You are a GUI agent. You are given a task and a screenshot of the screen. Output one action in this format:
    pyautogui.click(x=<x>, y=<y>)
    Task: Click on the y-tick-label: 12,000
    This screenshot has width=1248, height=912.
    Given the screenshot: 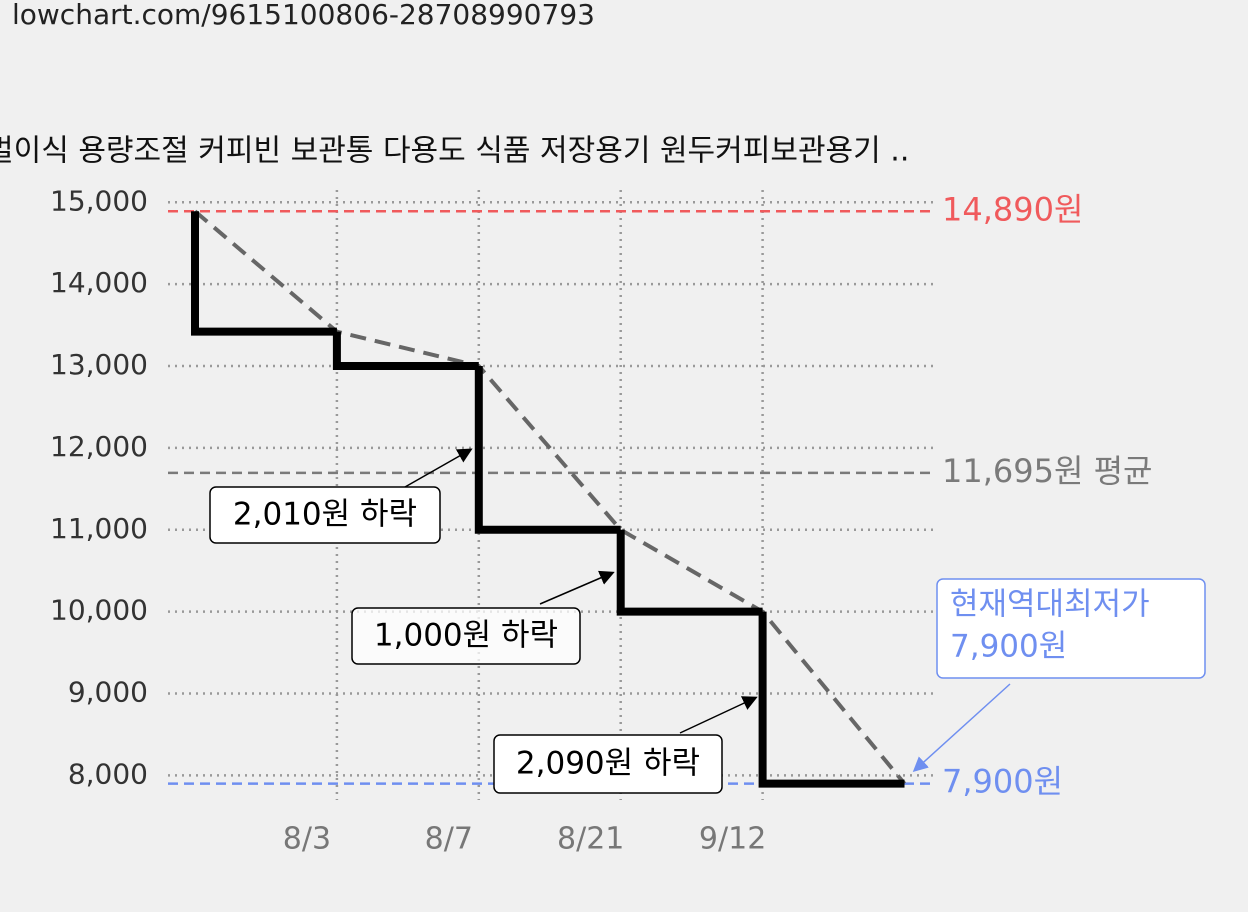 What is the action you would take?
    pyautogui.click(x=99, y=446)
    